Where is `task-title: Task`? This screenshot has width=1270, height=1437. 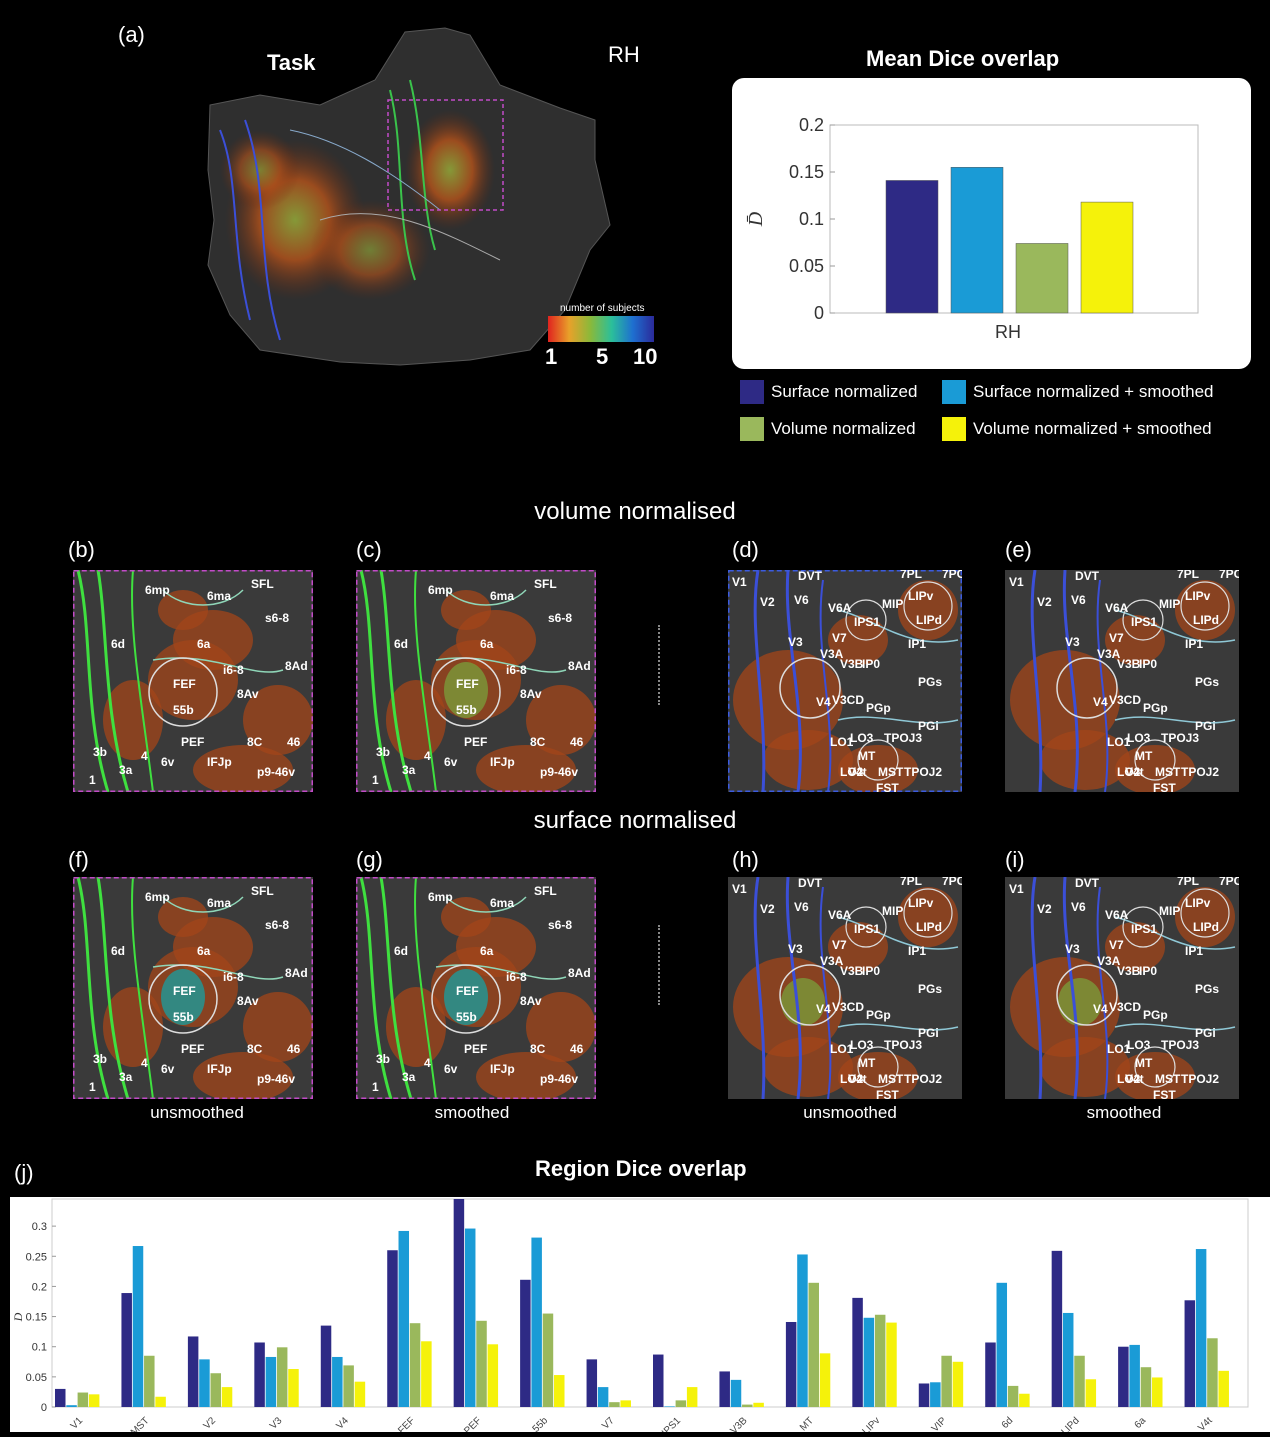 task-title: Task is located at coordinates (291, 62).